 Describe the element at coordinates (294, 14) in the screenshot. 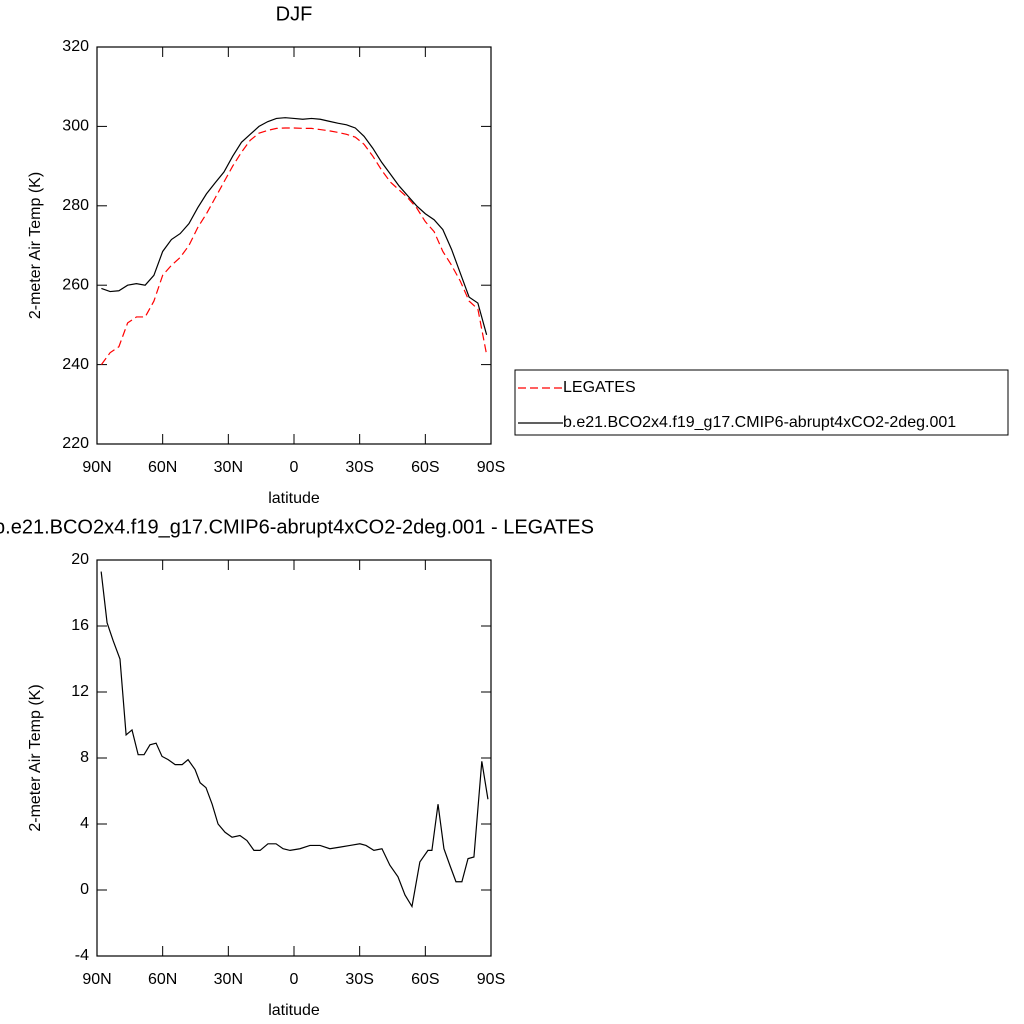

I see `chart-title: DJF` at that location.